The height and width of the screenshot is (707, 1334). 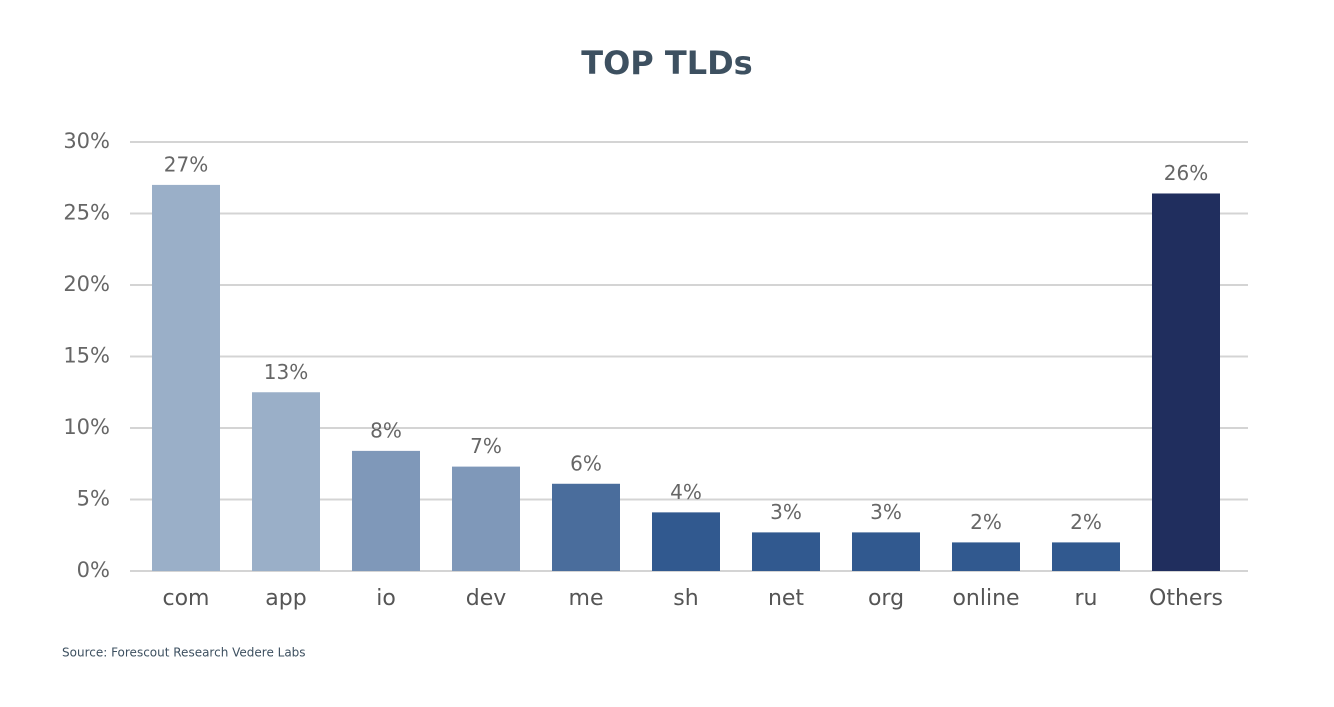 What do you see at coordinates (186, 598) in the screenshot?
I see `x-tick-label: com` at bounding box center [186, 598].